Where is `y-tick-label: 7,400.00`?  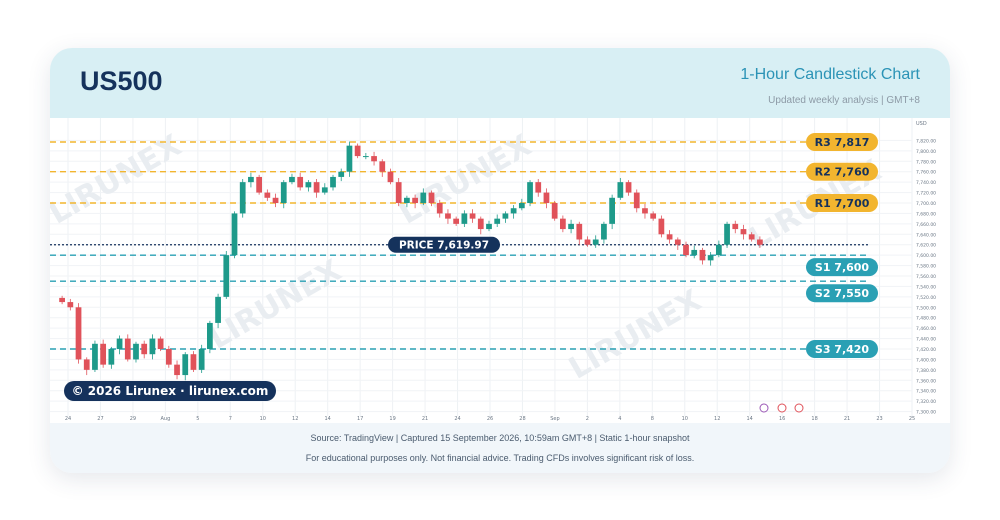
y-tick-label: 7,400.00 is located at coordinates (926, 360).